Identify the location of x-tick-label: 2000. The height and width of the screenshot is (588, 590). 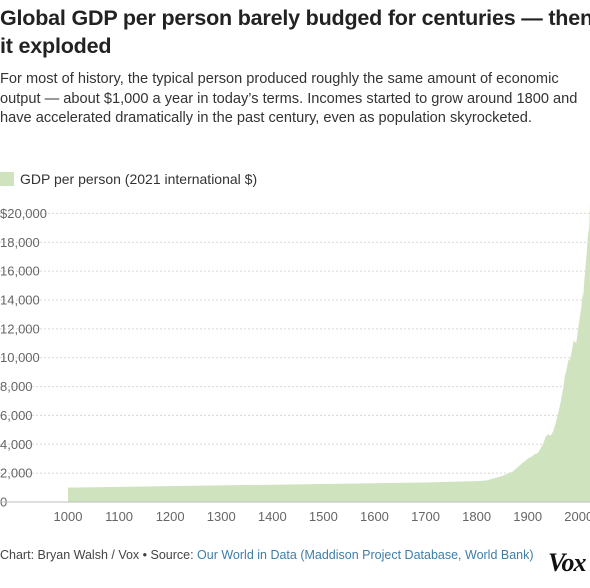
(577, 516).